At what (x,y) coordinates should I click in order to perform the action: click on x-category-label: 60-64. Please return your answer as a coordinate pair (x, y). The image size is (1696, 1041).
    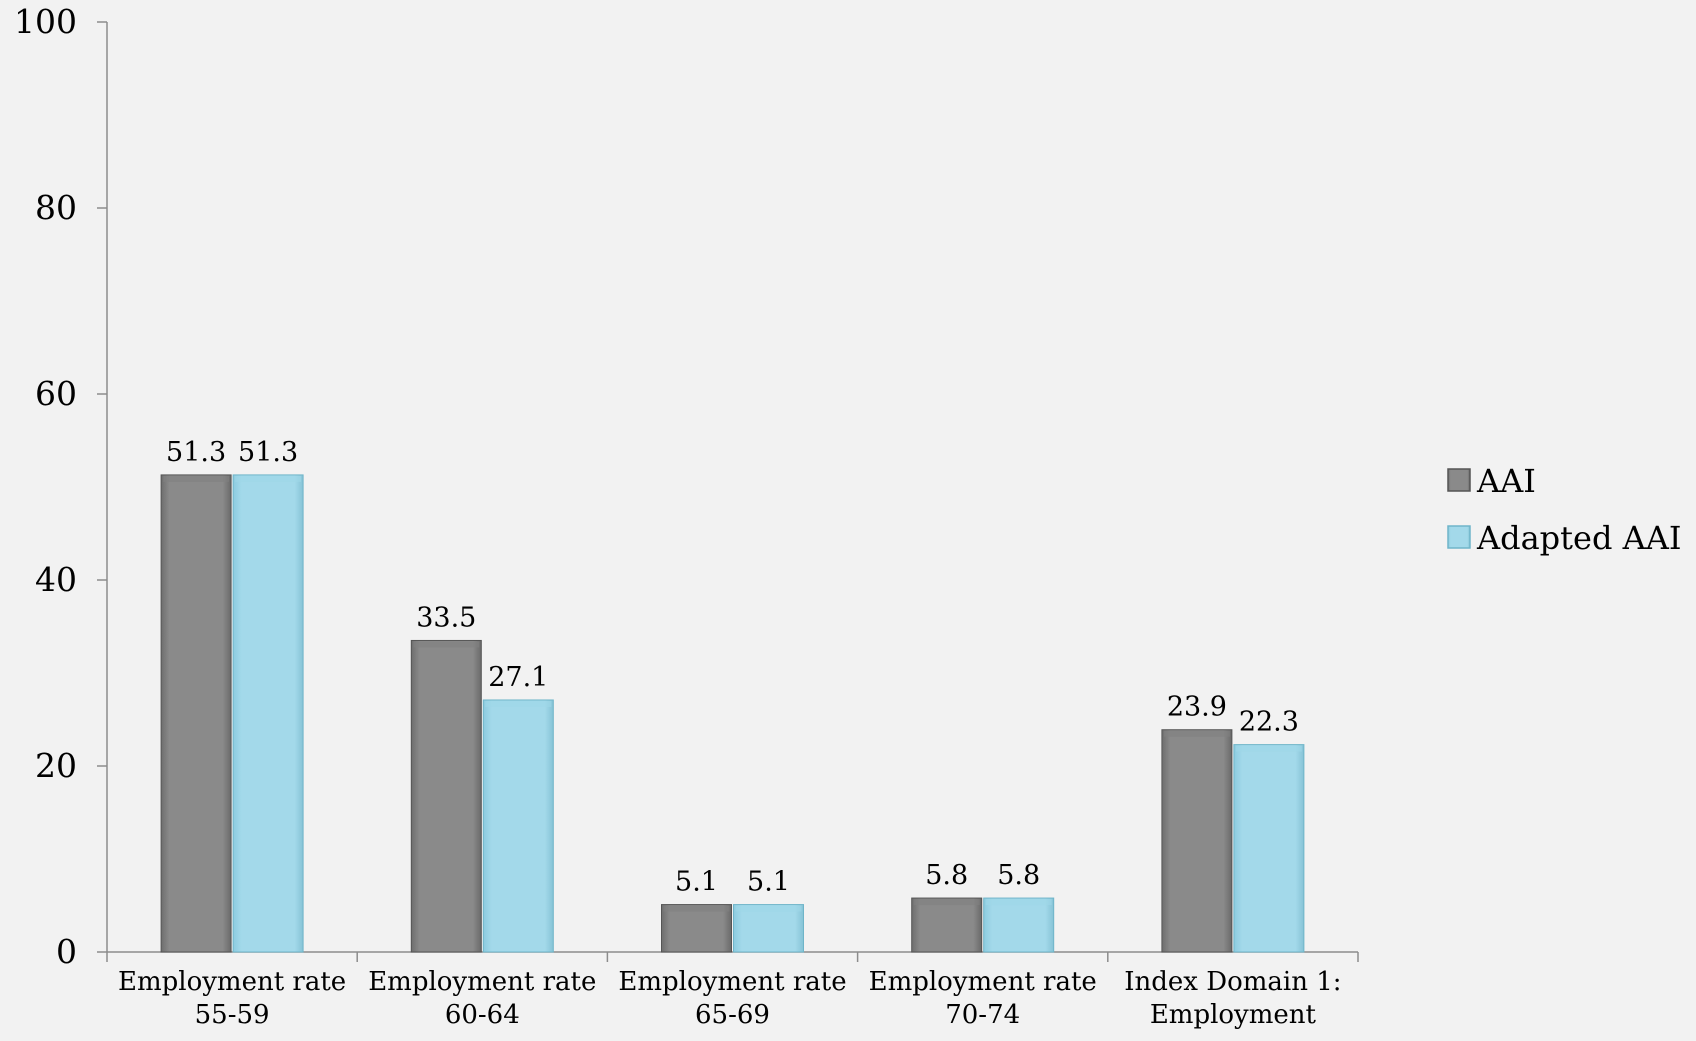
    Looking at the image, I should click on (482, 1015).